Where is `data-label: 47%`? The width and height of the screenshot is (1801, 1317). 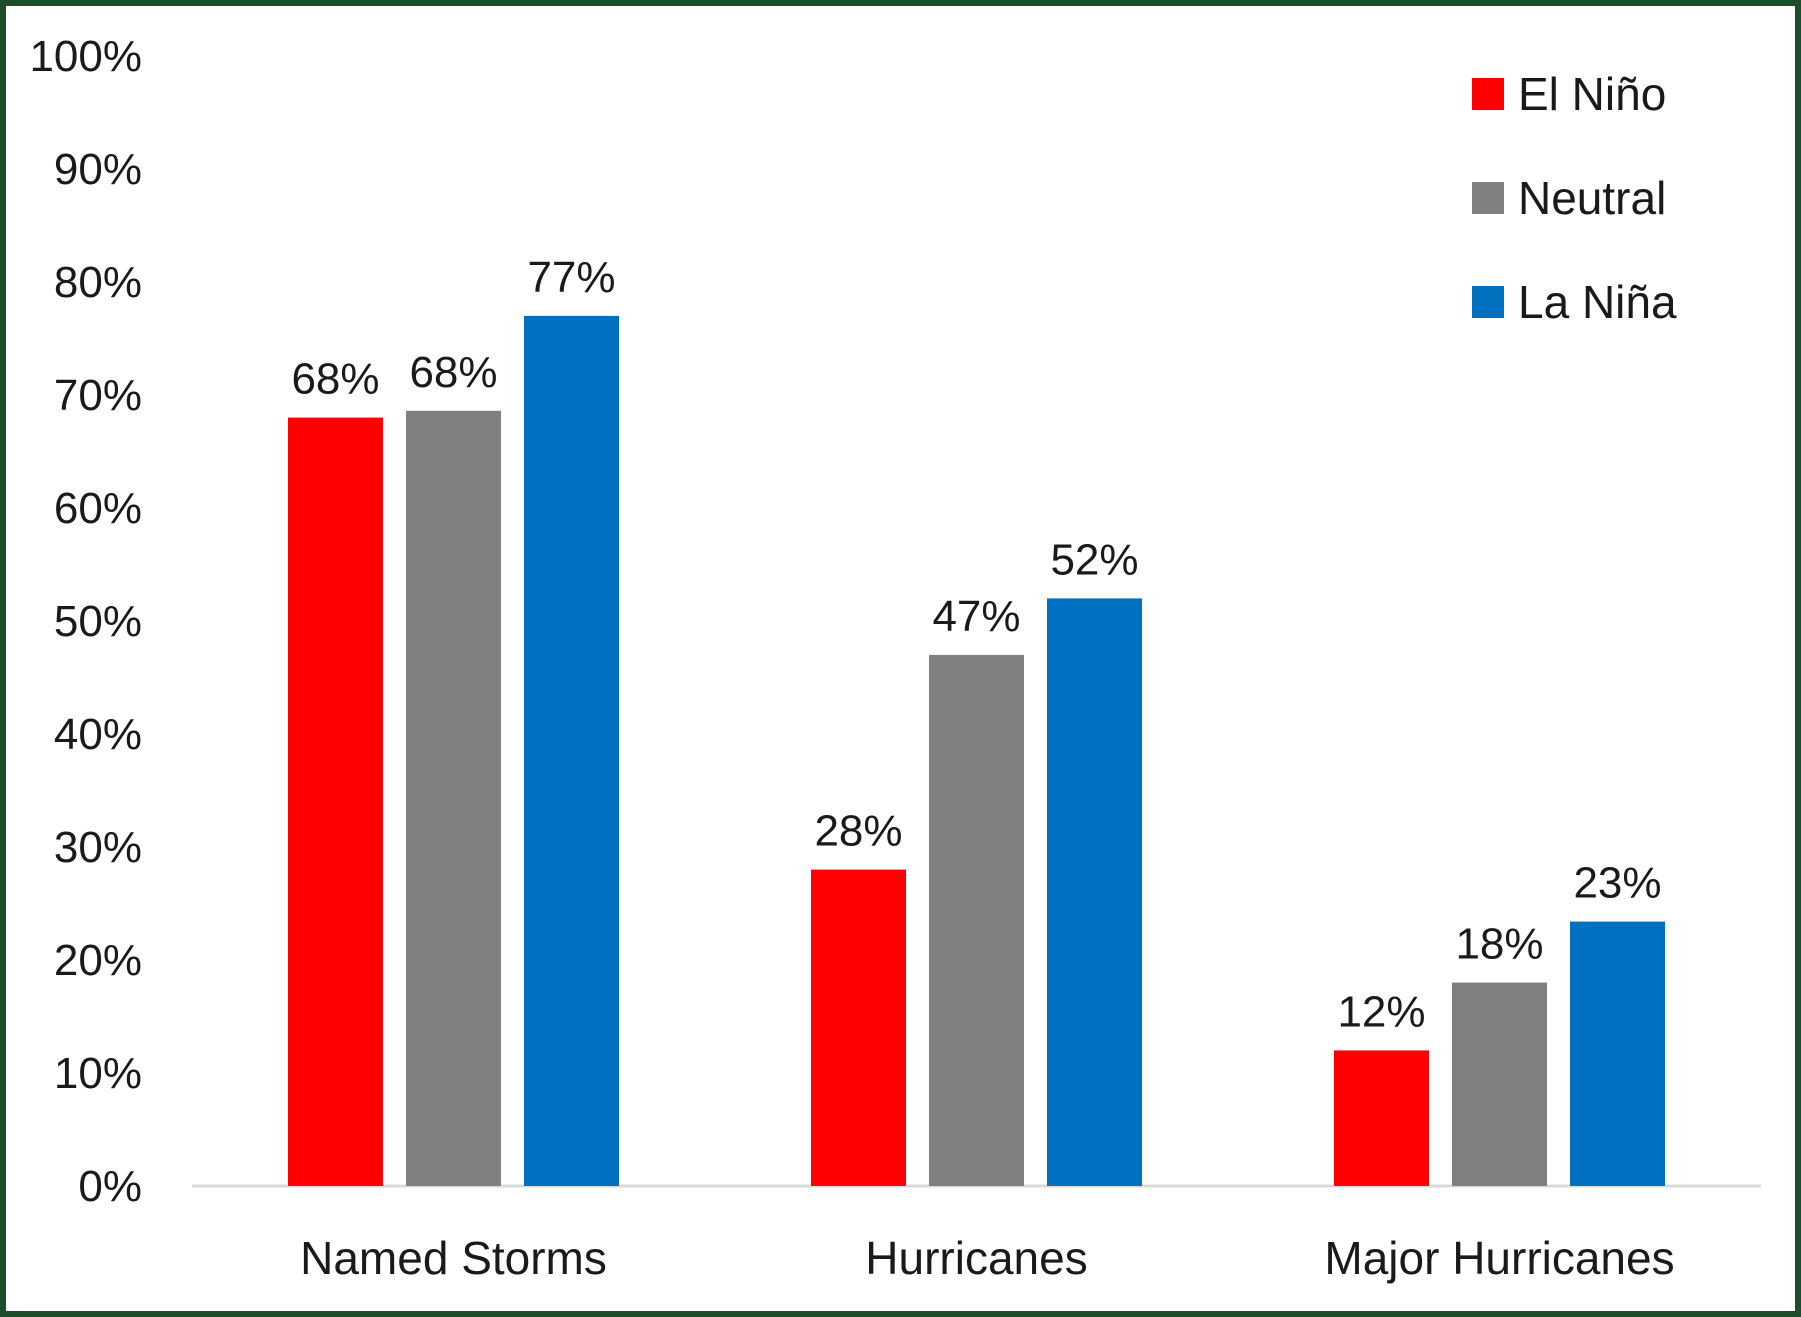
data-label: 47% is located at coordinates (976, 616).